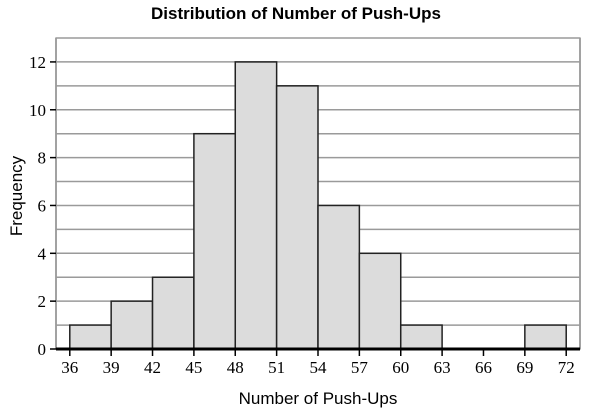  What do you see at coordinates (296, 13) in the screenshot?
I see `chart-title: Distribution of Number of Push-Ups` at bounding box center [296, 13].